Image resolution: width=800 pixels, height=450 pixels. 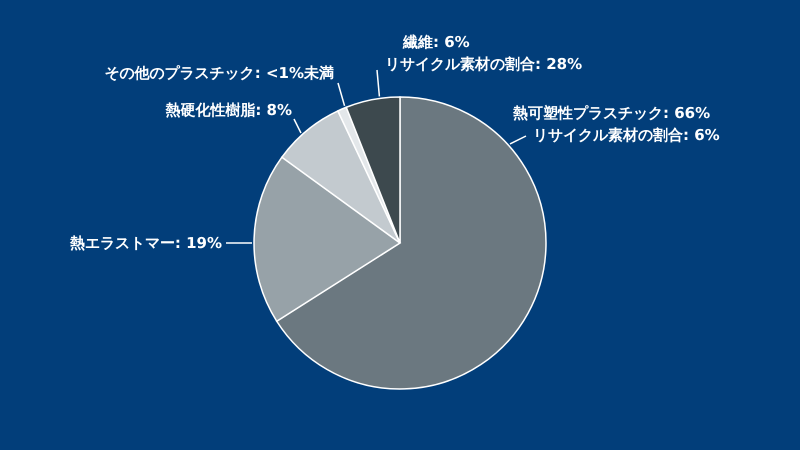 I want to click on slice-label: 熱可塑性プラスチック: 66%, so click(x=611, y=113).